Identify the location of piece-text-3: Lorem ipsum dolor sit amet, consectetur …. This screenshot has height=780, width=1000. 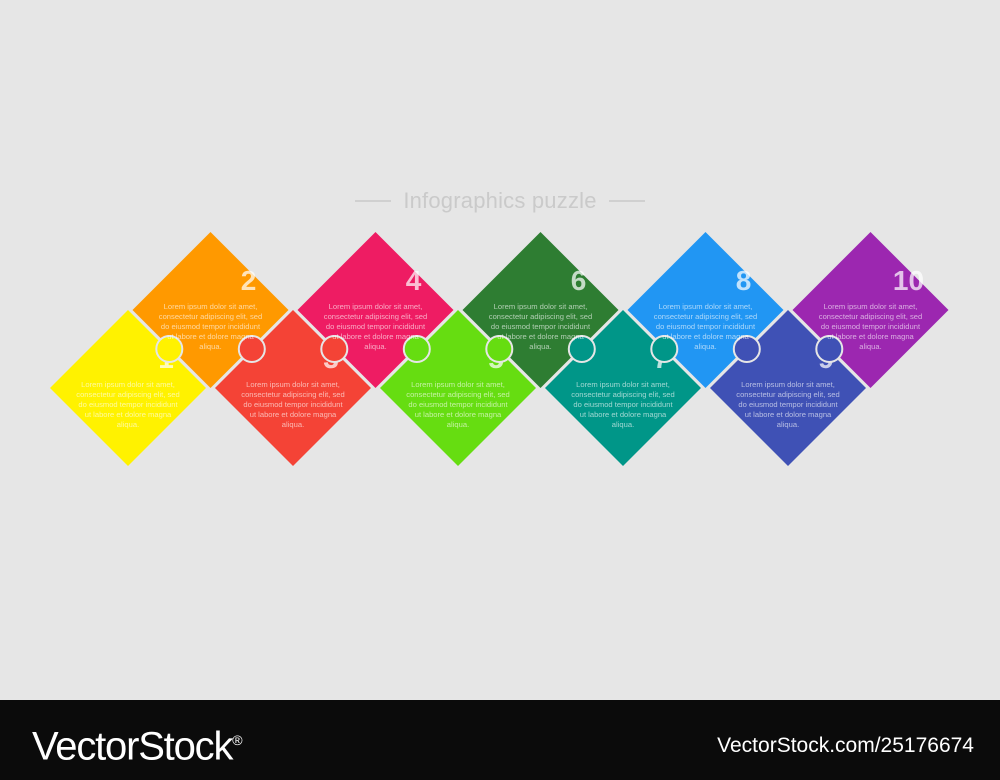
(293, 404).